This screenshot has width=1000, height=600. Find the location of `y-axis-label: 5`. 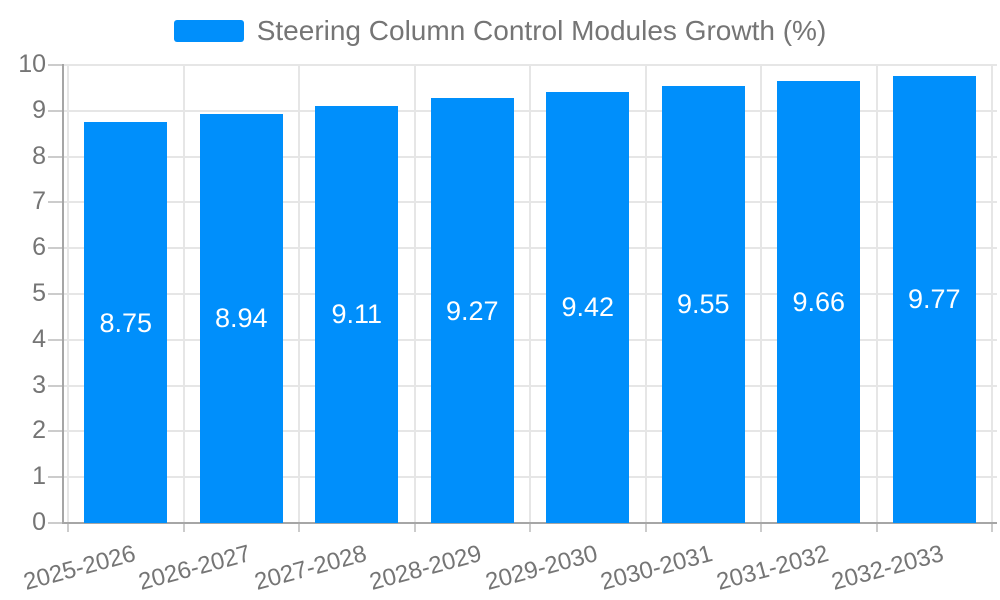

y-axis-label: 5 is located at coordinates (39, 293).